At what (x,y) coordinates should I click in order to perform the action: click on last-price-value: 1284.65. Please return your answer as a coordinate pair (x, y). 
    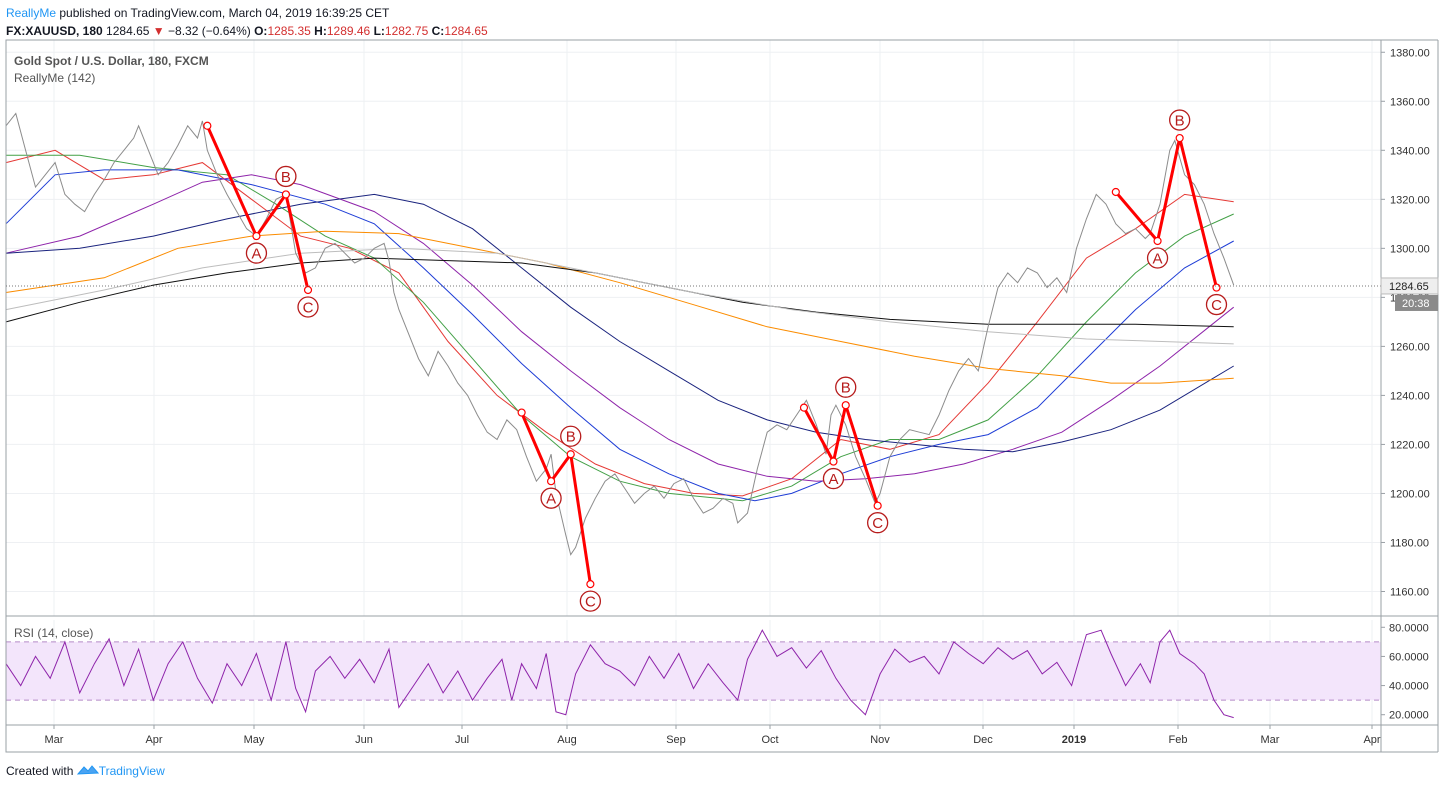
    Looking at the image, I should click on (1409, 287).